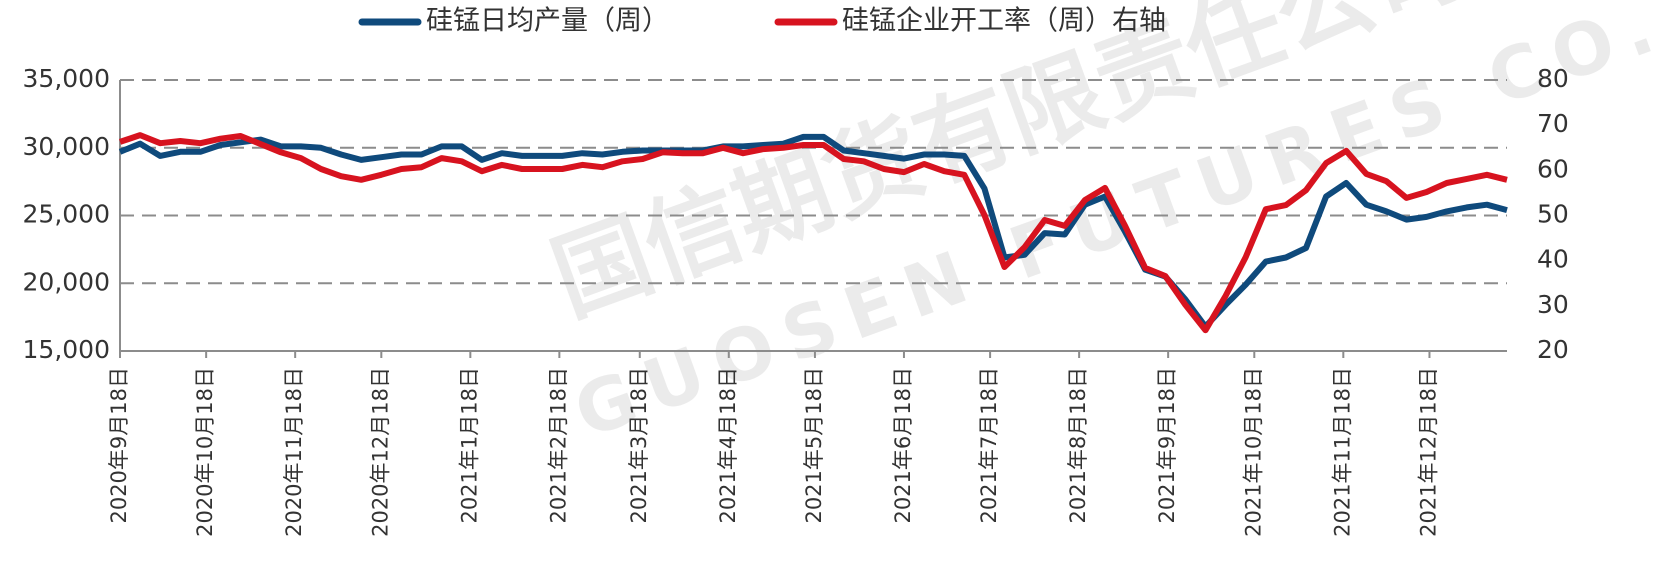 The height and width of the screenshot is (581, 1666). Describe the element at coordinates (205, 452) in the screenshot. I see `x-tick-label: 2020年10月18日` at that location.